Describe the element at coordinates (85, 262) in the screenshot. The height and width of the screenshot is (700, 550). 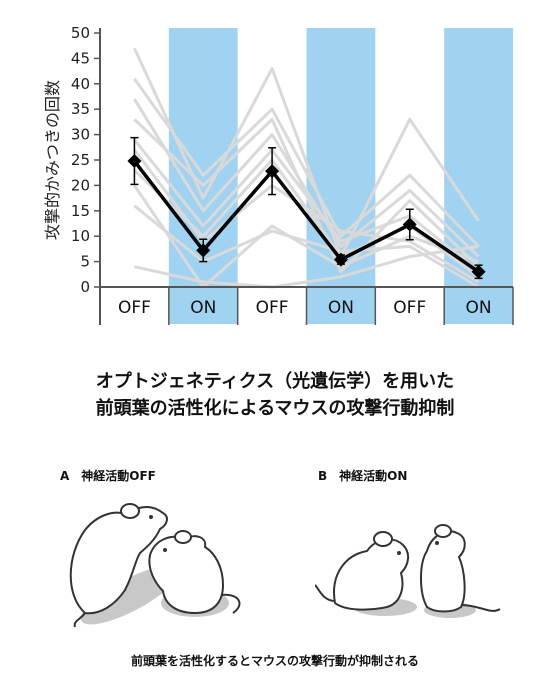
I see `y-tick-label: 5` at that location.